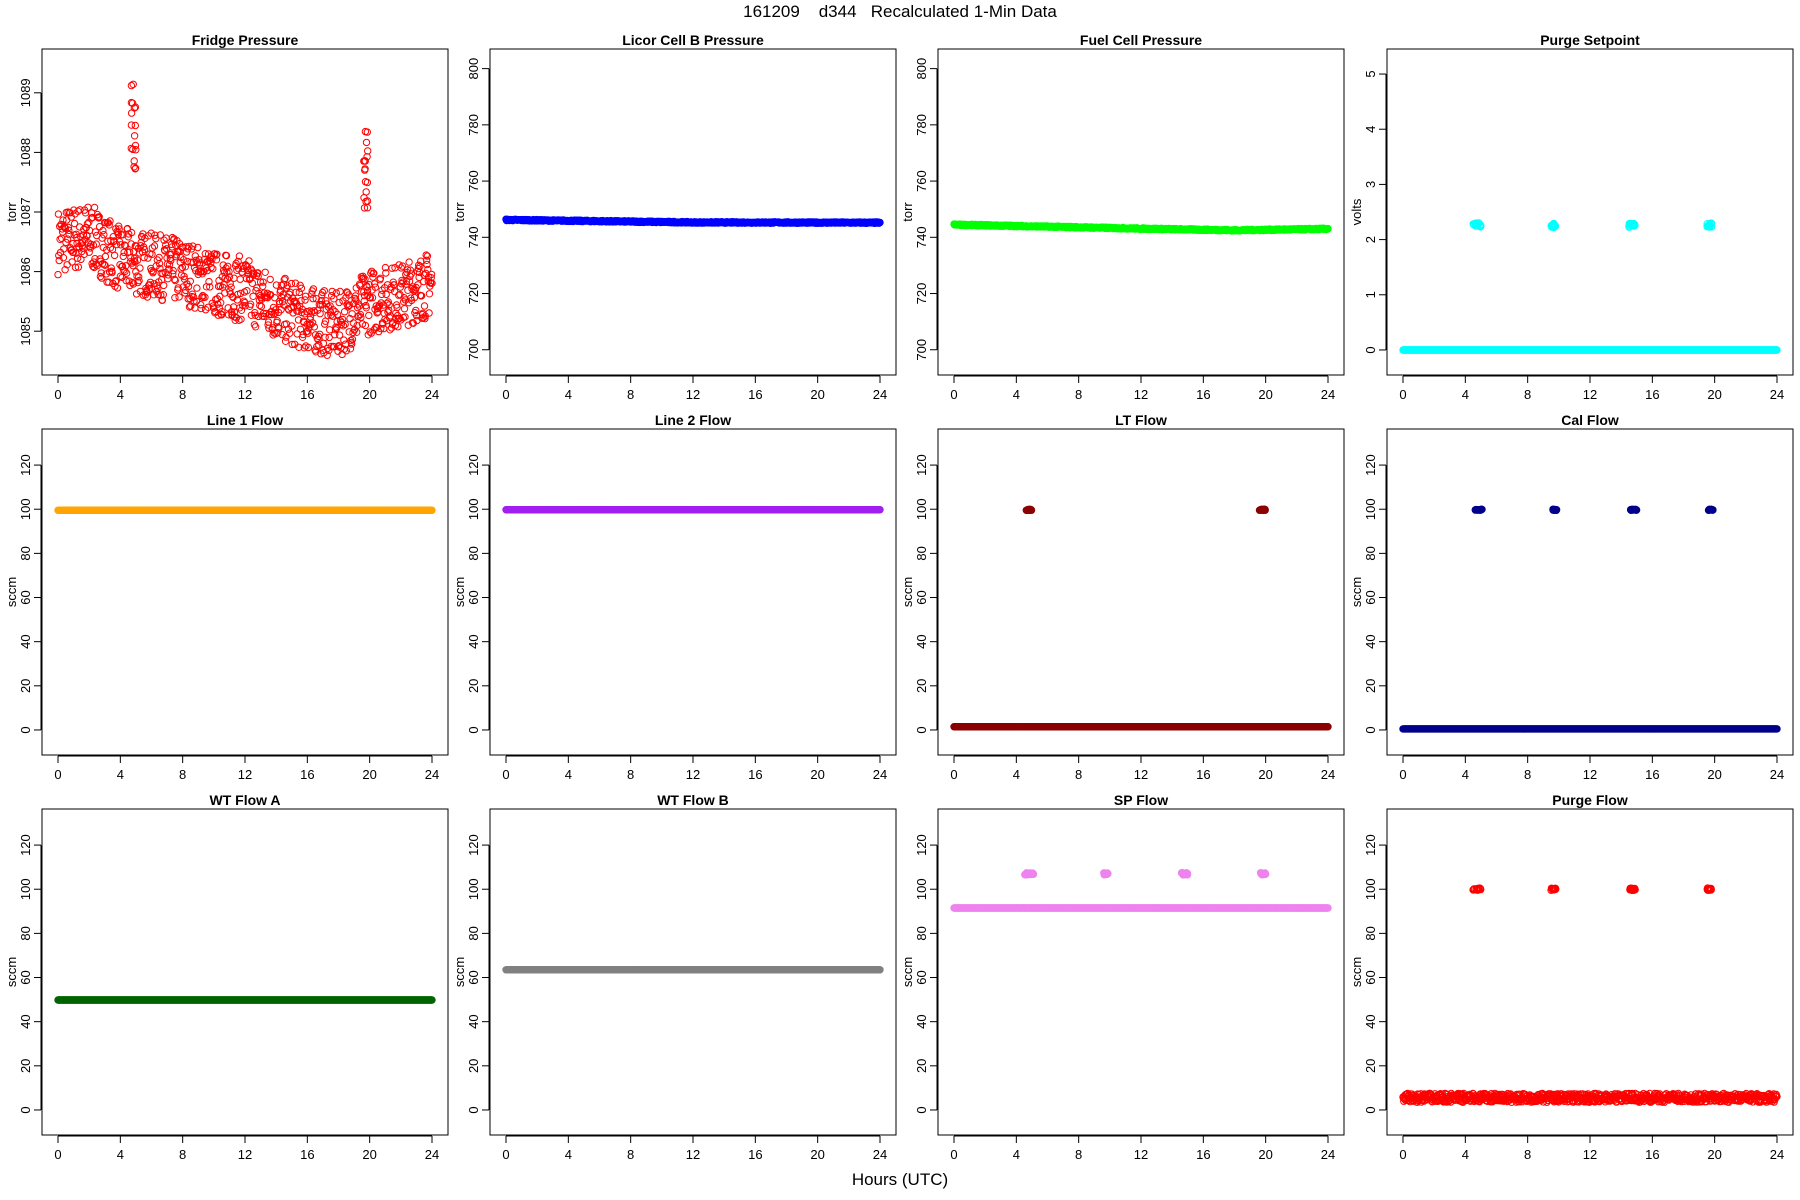  Describe the element at coordinates (1141, 420) in the screenshot. I see `panel-title: LT Flow` at that location.